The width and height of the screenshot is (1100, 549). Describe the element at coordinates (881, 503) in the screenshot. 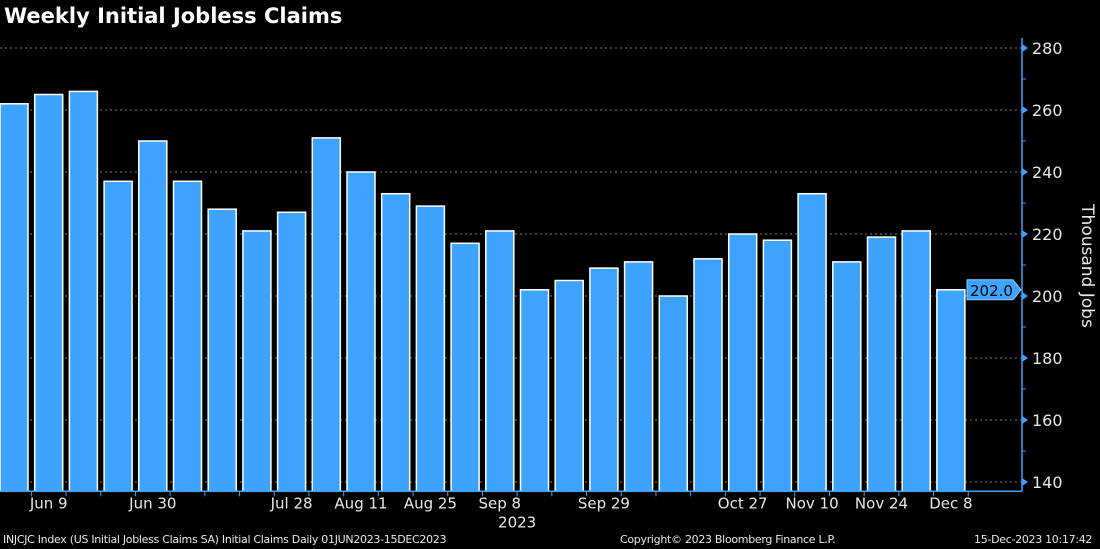

I see `x-tick-label: Nov 24` at that location.